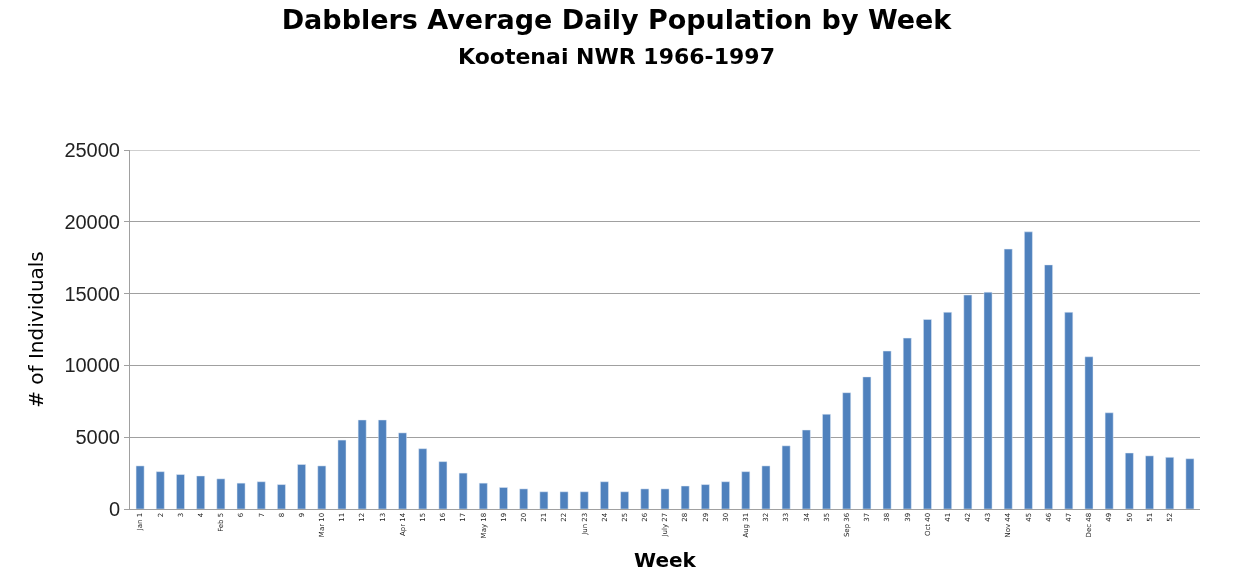 The image size is (1233, 579). What do you see at coordinates (92, 293) in the screenshot?
I see `y-tick-label: 15000` at bounding box center [92, 293].